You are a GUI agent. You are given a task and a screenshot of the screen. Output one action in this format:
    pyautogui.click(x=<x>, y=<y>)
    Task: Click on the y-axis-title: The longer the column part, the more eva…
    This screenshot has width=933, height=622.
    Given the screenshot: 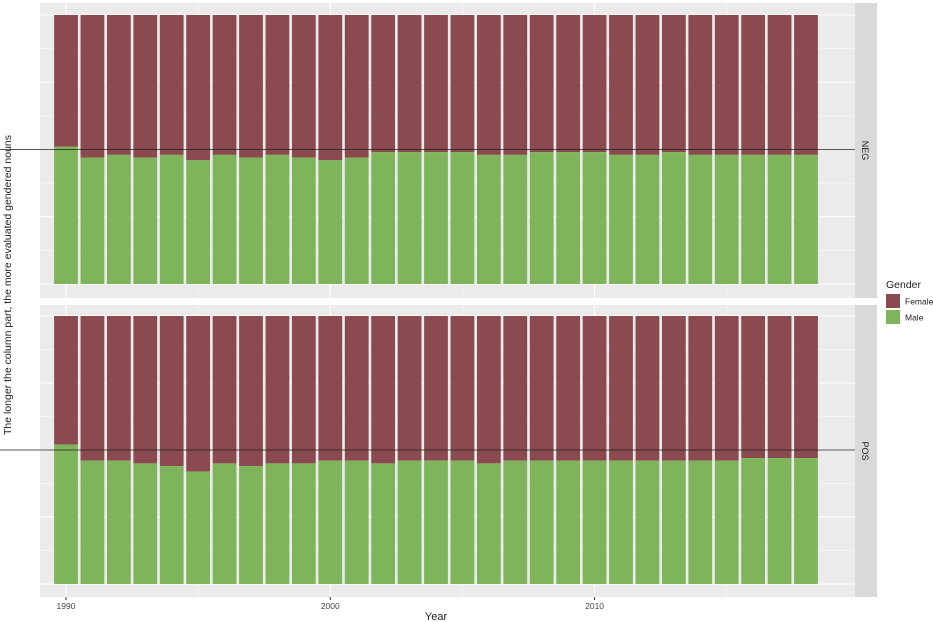 What is the action you would take?
    pyautogui.click(x=8, y=285)
    